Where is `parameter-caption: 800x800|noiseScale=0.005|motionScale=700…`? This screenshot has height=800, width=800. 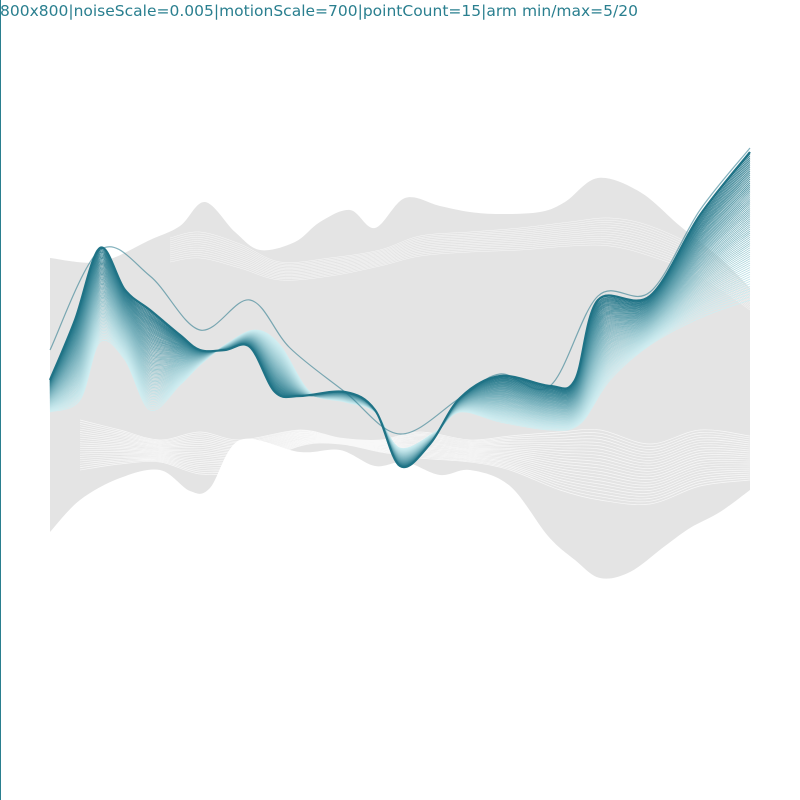
parameter-caption: 800x800|noiseScale=0.005|motionScale=700… is located at coordinates (319, 11).